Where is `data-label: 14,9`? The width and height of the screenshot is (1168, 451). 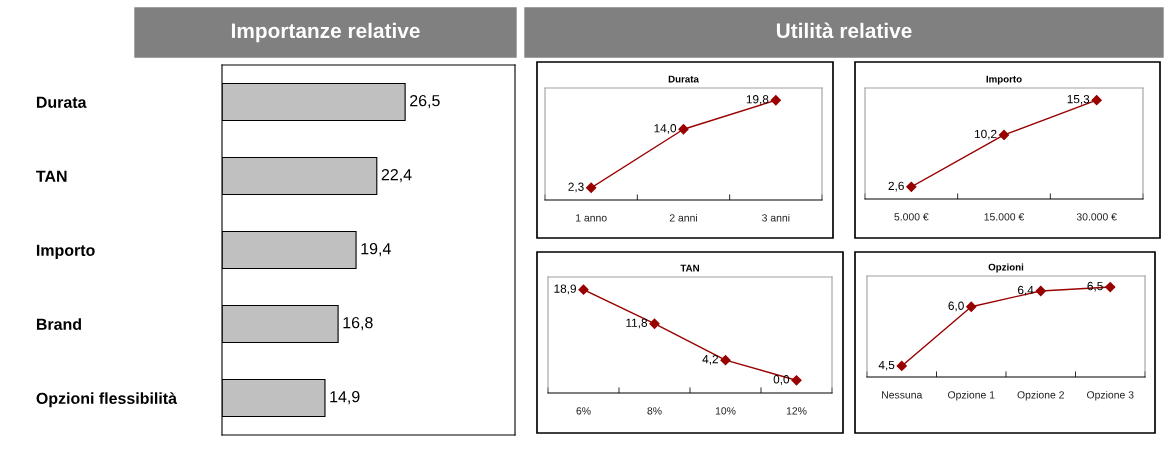 data-label: 14,9 is located at coordinates (345, 397).